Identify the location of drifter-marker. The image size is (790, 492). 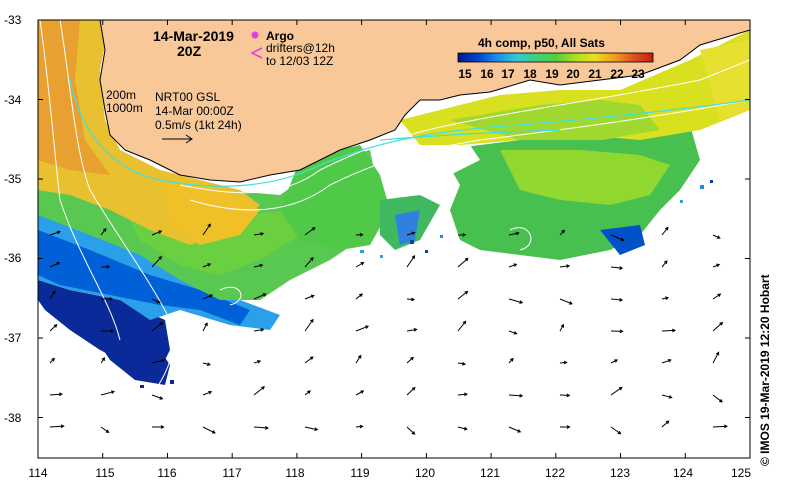
(256, 53).